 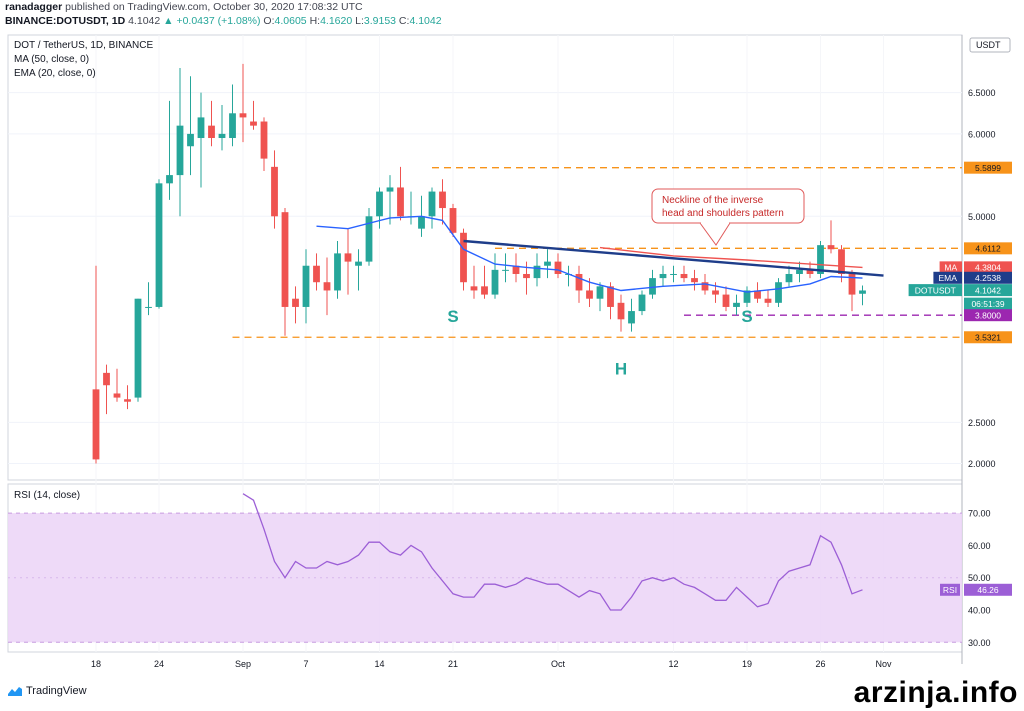 What do you see at coordinates (55, 73) in the screenshot?
I see `ema-legend: EMA (20, close, 0)` at bounding box center [55, 73].